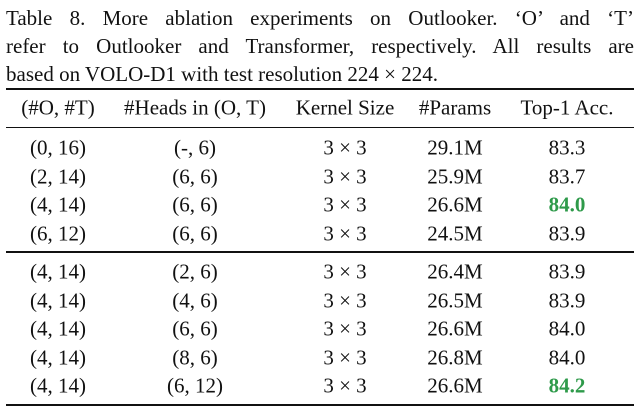 The image size is (640, 418). Describe the element at coordinates (320, 89) in the screenshot. I see `top-rule` at that location.